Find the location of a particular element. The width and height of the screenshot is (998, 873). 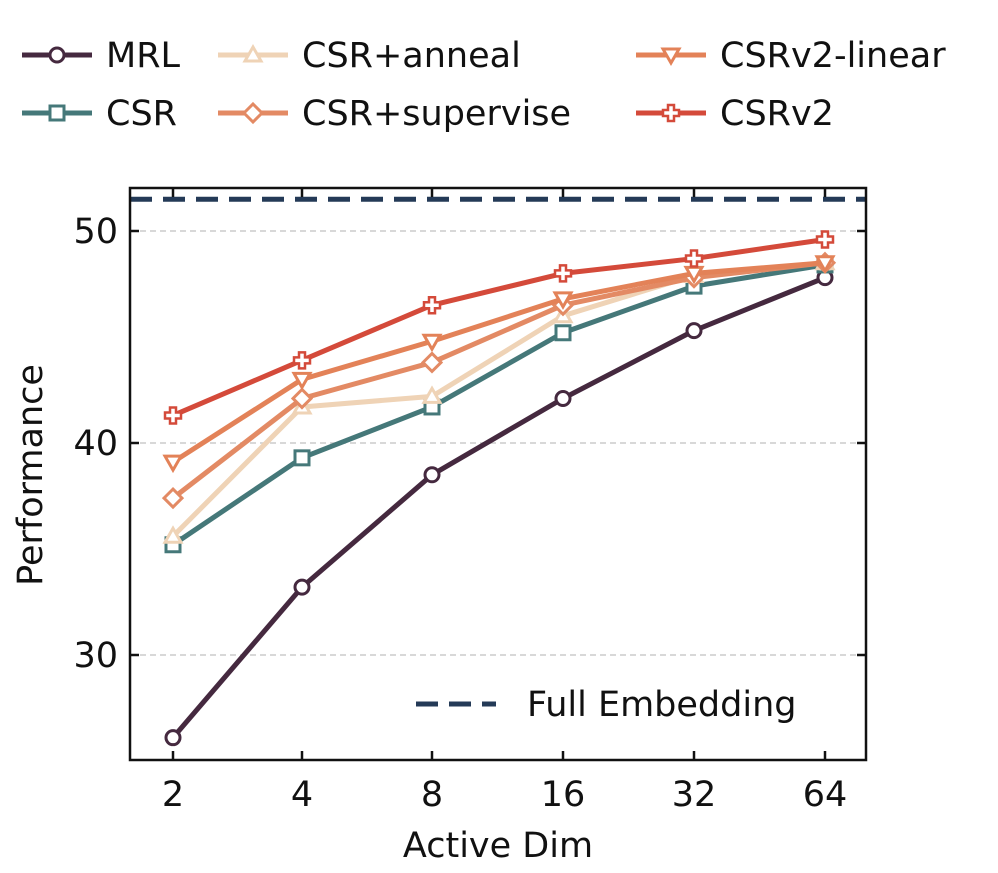

legend-entry-csrv2-linear: CSRv2-linear is located at coordinates (791, 56).